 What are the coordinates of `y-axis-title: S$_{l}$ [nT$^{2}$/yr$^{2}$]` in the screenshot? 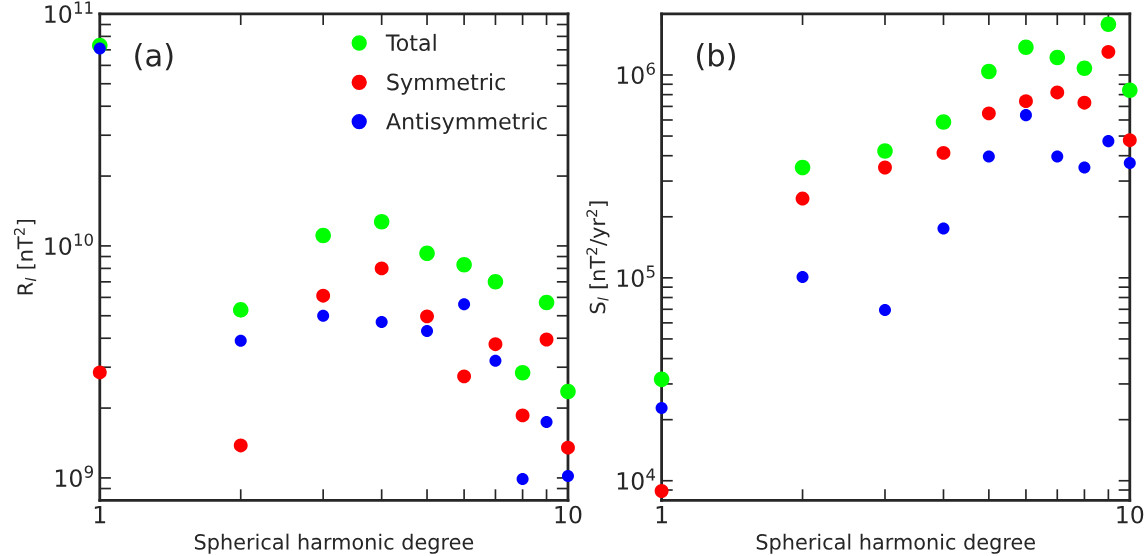 It's located at (598, 257).